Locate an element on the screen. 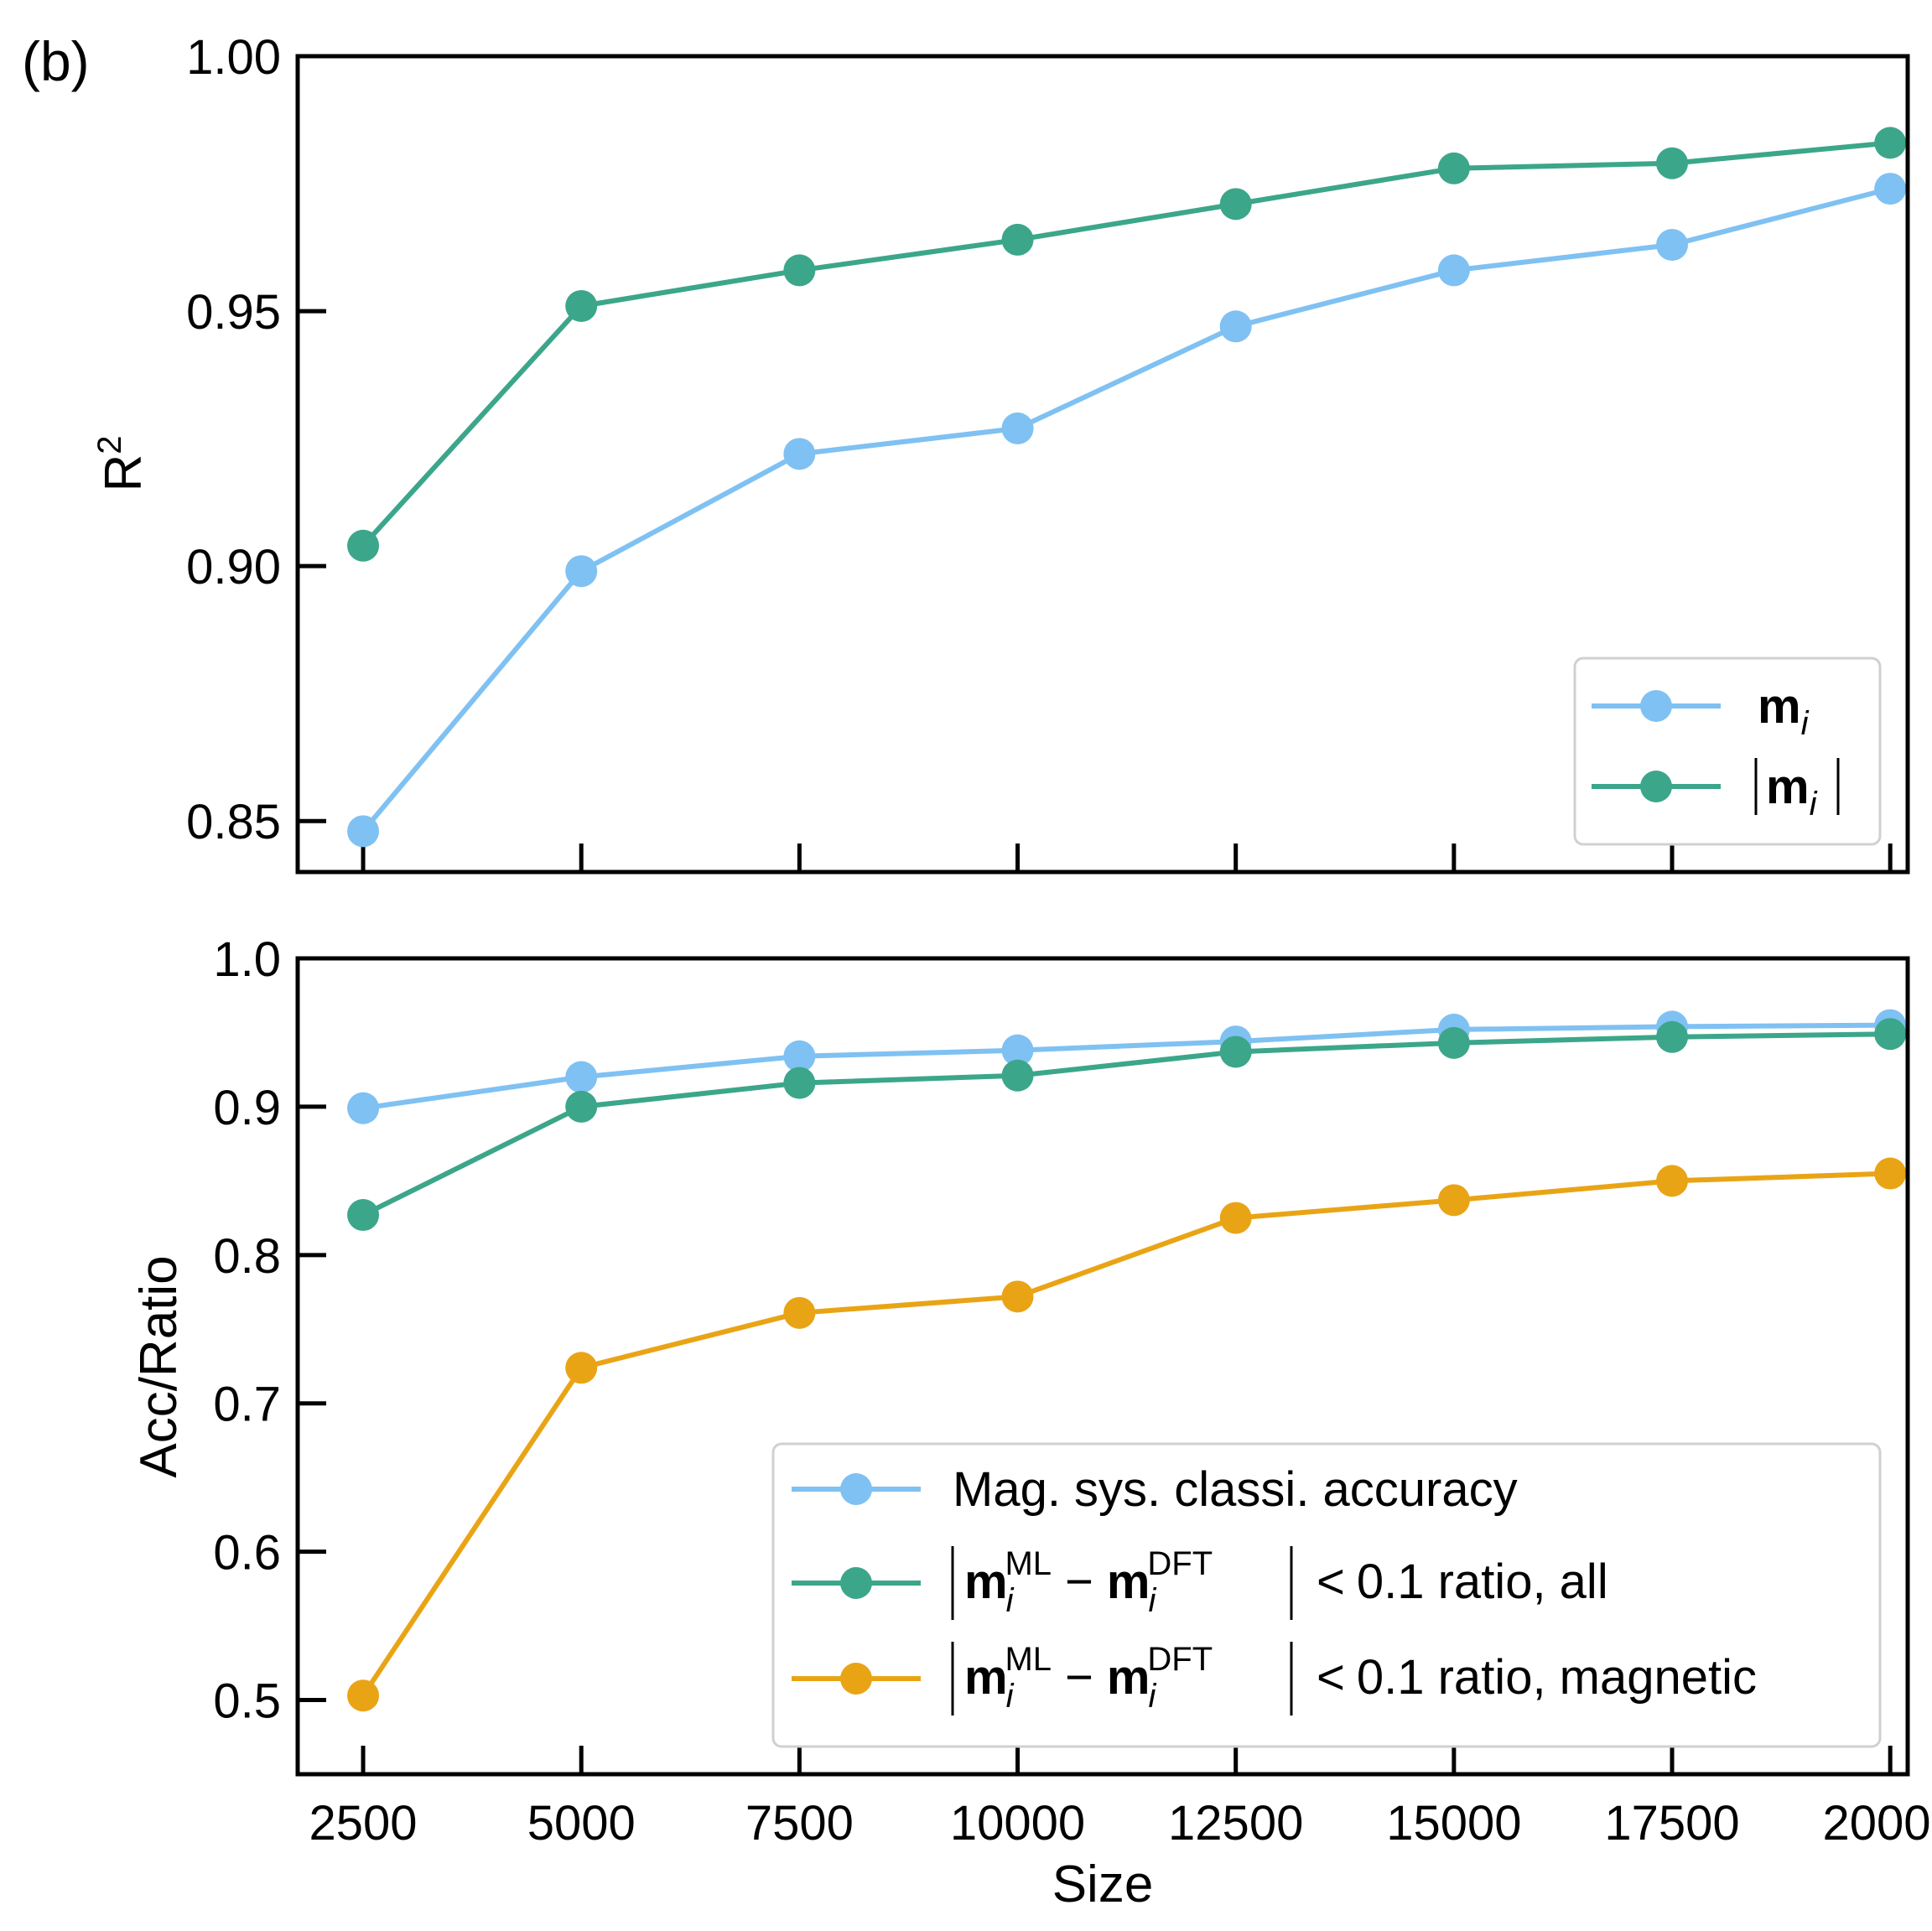  top-y-tick-label: 0.95 is located at coordinates (233, 312).